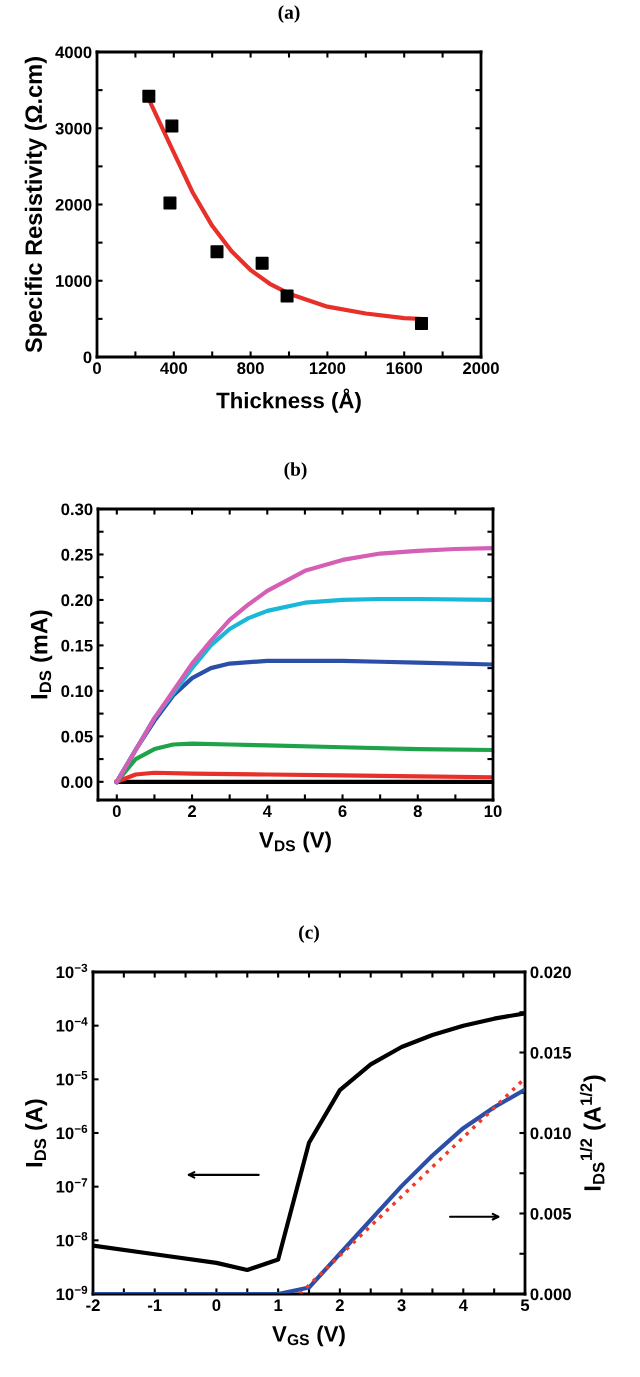  What do you see at coordinates (77, 782) in the screenshot?
I see `y-tick-label: 0.00` at bounding box center [77, 782].